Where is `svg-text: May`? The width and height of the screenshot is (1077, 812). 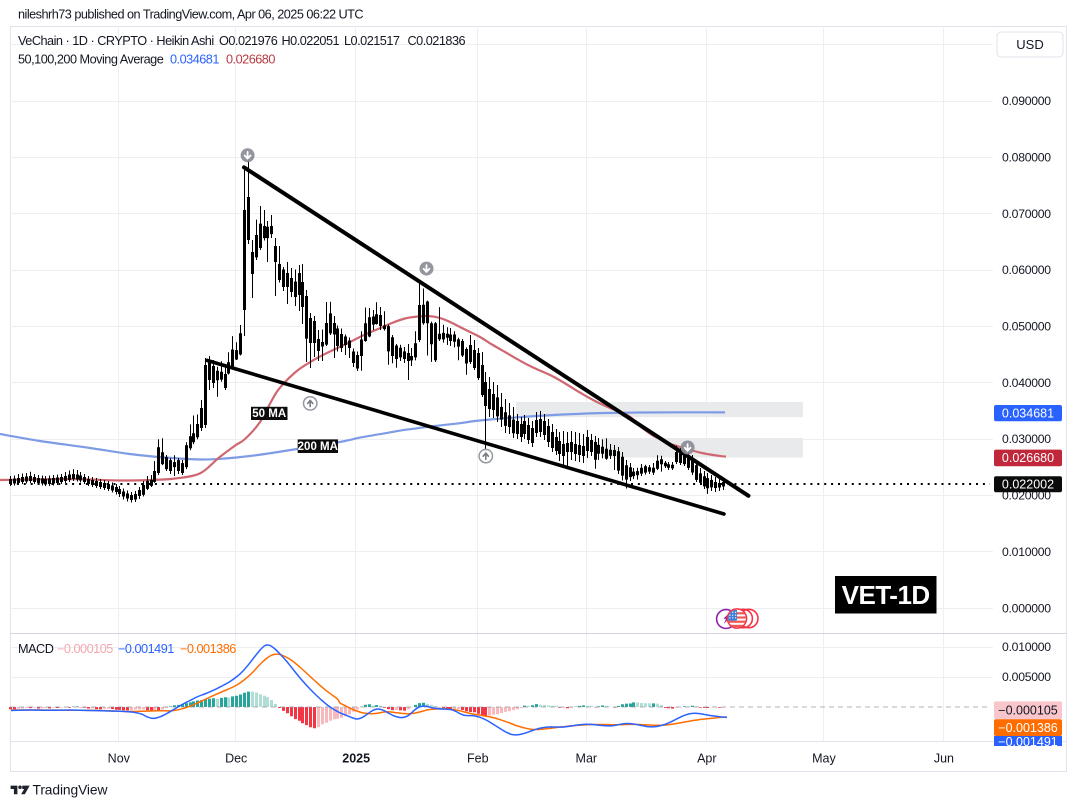
svg-text: May is located at coordinates (824, 759).